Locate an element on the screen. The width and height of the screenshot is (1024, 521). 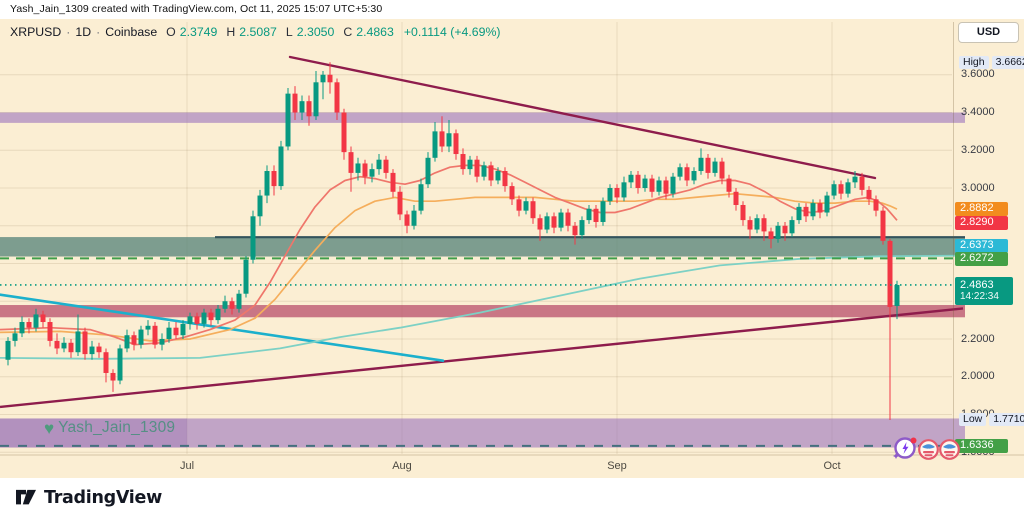
month-label-sep: Sep is located at coordinates (617, 466).